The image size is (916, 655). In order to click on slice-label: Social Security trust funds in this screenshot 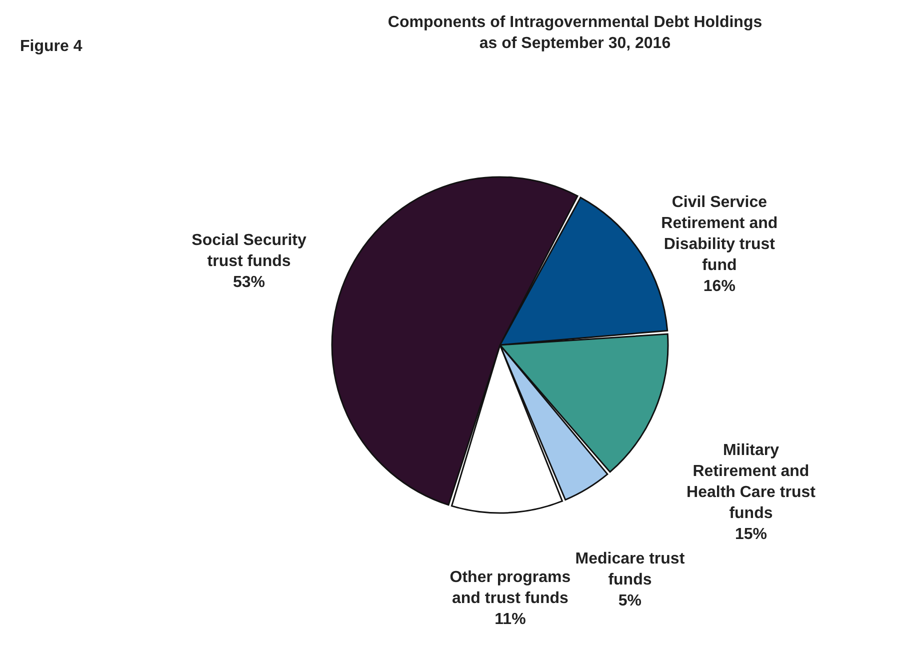, I will do `click(249, 251)`.